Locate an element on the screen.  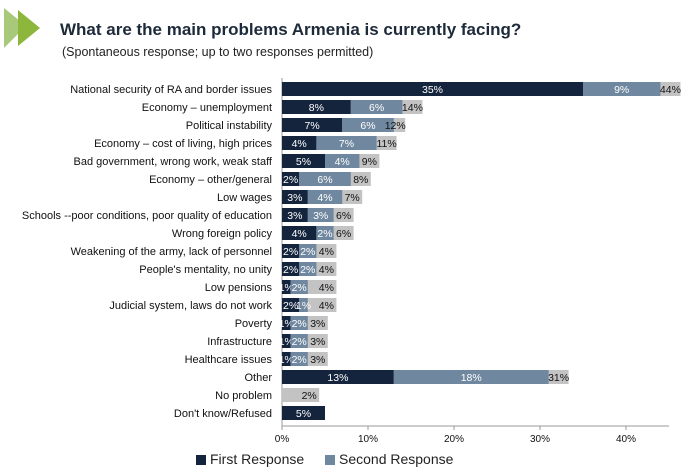
second-response-value-label: 4% is located at coordinates (342, 162).